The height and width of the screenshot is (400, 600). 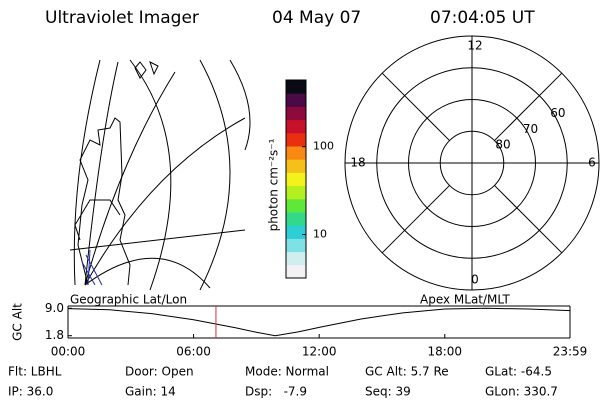 I want to click on status-field: Gain: 14, so click(x=150, y=392).